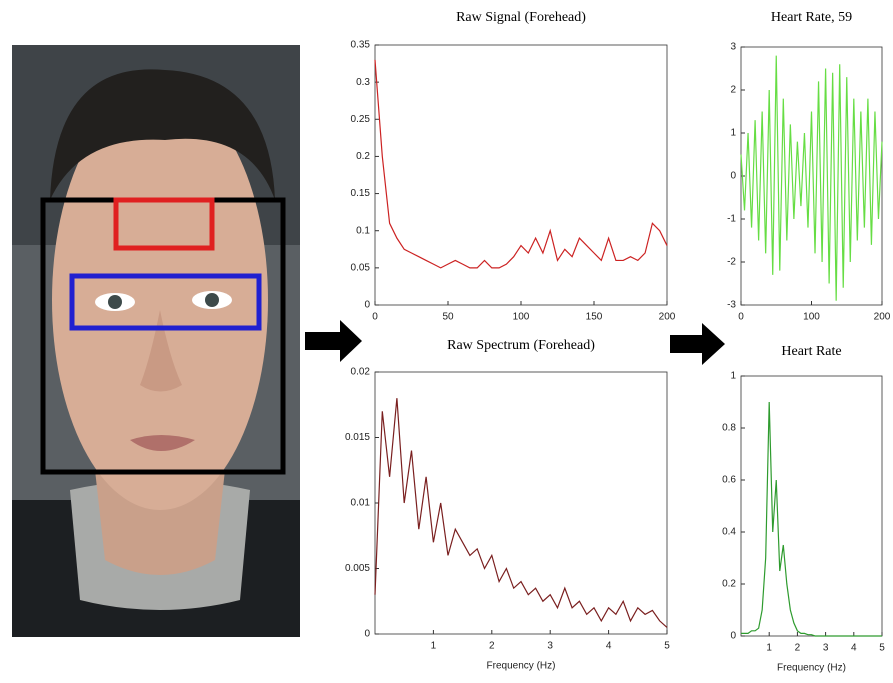  What do you see at coordinates (731, 219) in the screenshot?
I see `y-tick-label: -1` at bounding box center [731, 219].